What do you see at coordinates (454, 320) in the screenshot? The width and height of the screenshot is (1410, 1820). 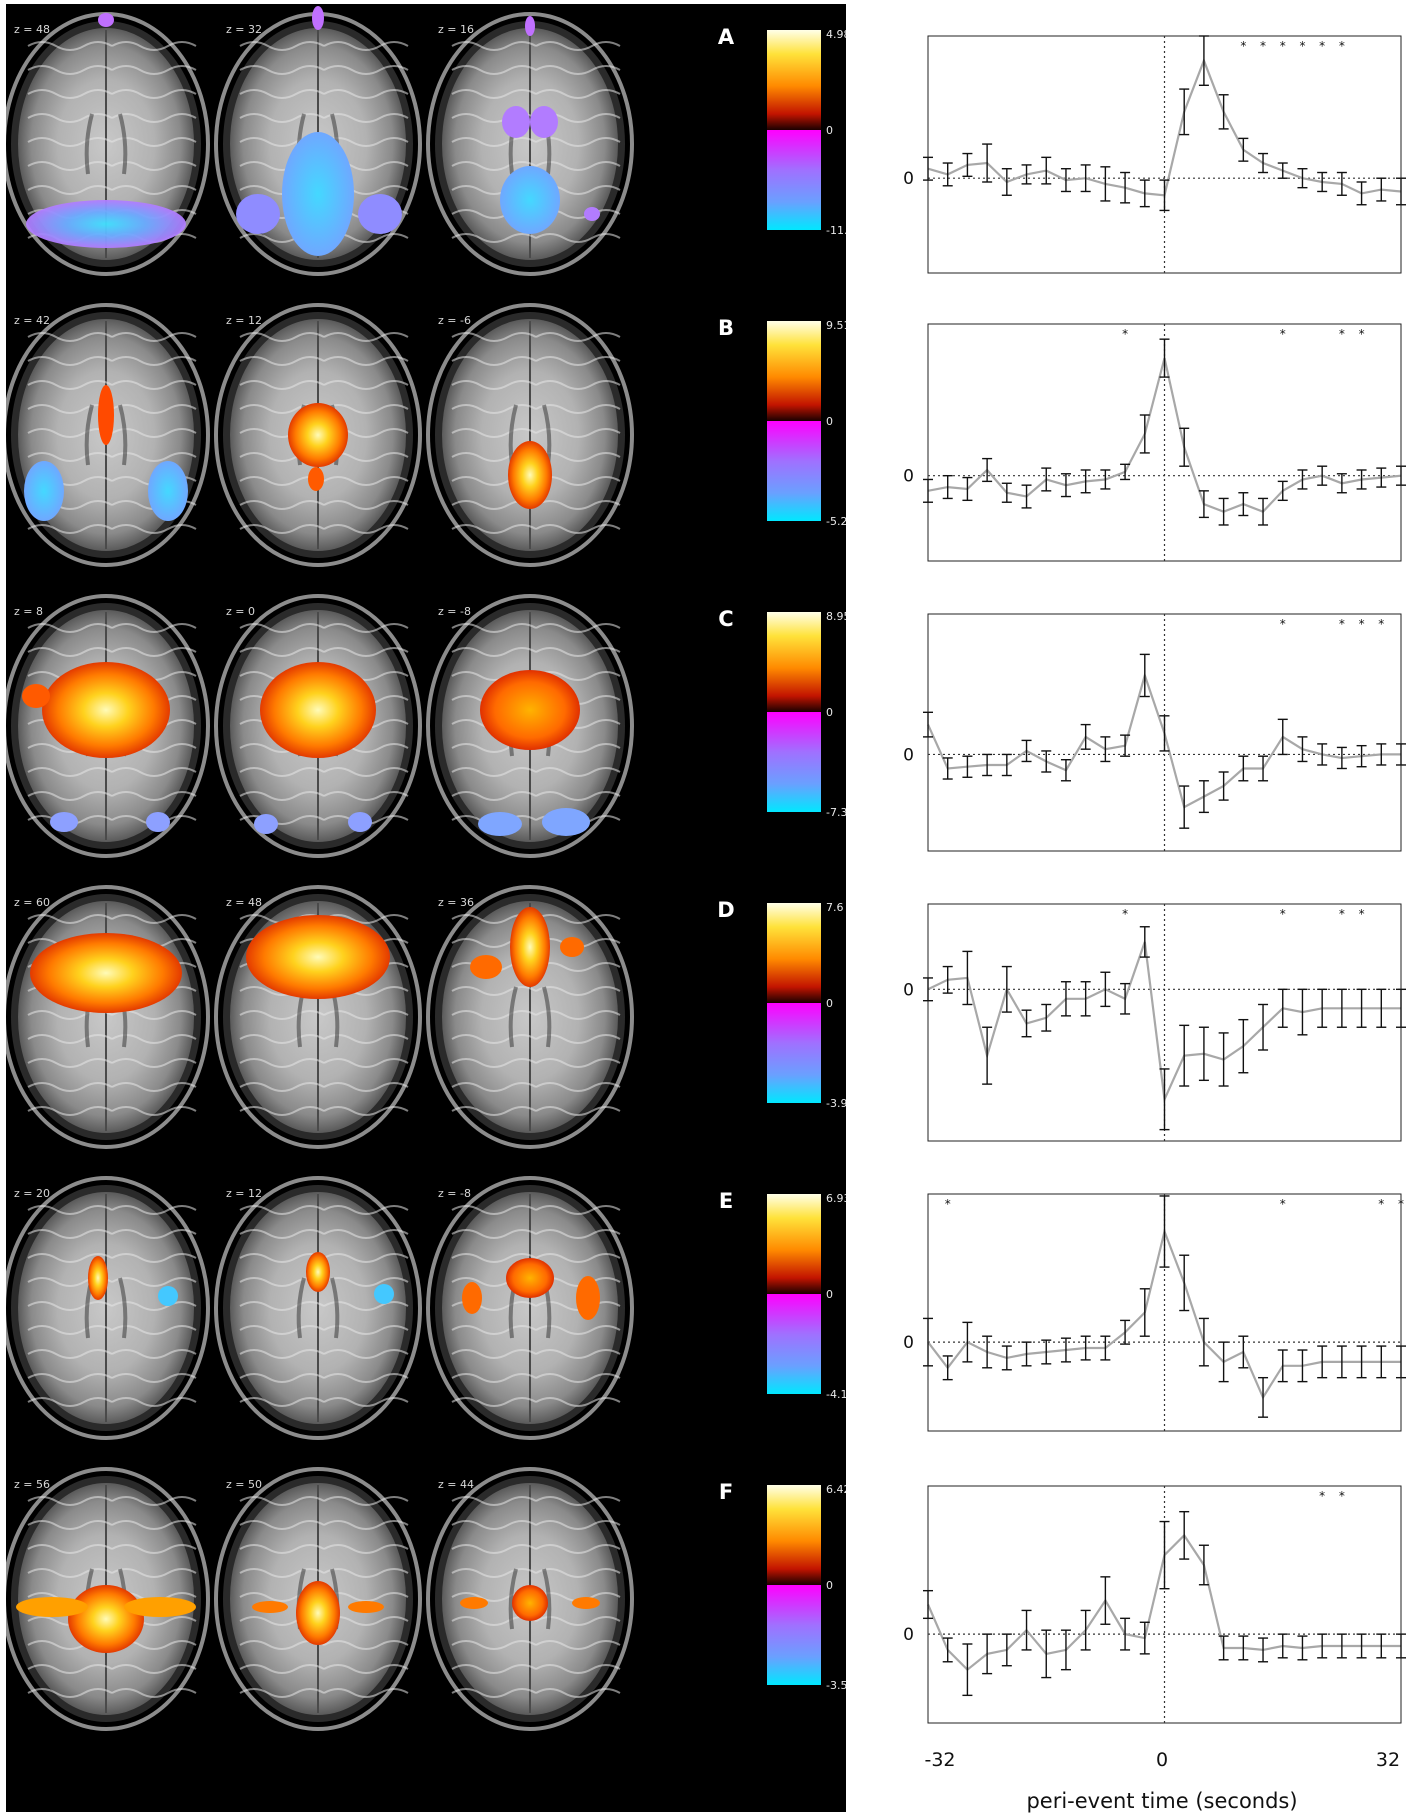 I see `slice-label: z = -6` at bounding box center [454, 320].